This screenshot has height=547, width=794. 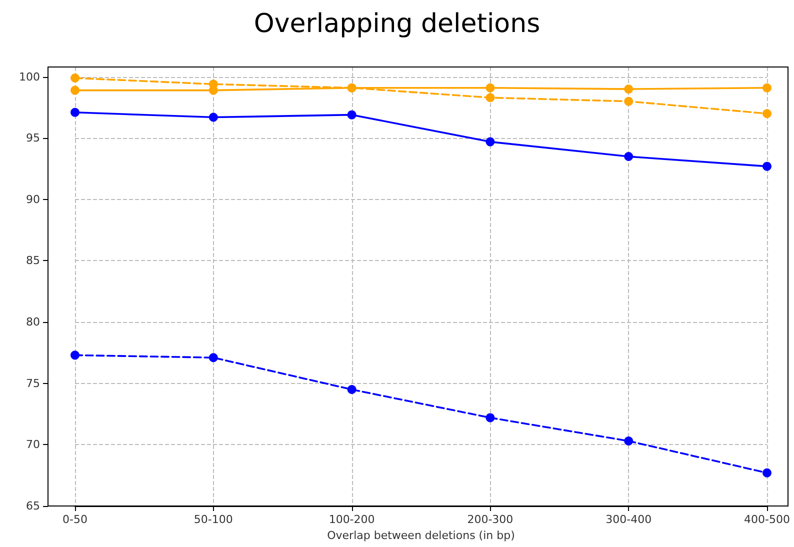 I want to click on y-tick-label: 65, so click(x=33, y=506).